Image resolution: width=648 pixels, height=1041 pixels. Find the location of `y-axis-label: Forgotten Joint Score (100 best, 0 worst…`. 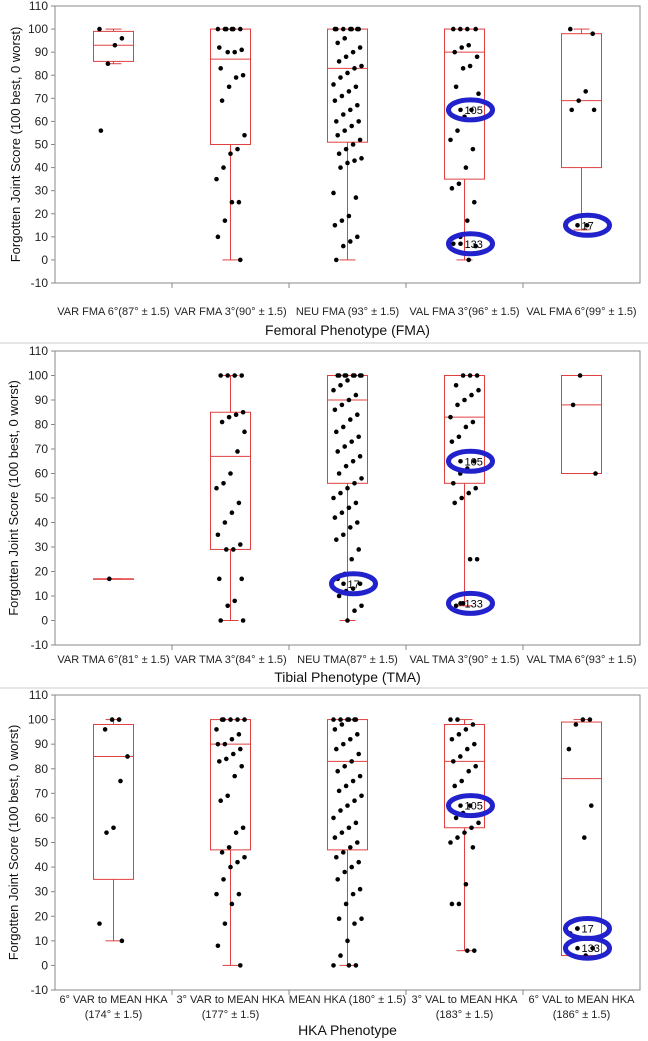

y-axis-label: Forgotten Joint Score (100 best, 0 worst… is located at coordinates (15, 145).